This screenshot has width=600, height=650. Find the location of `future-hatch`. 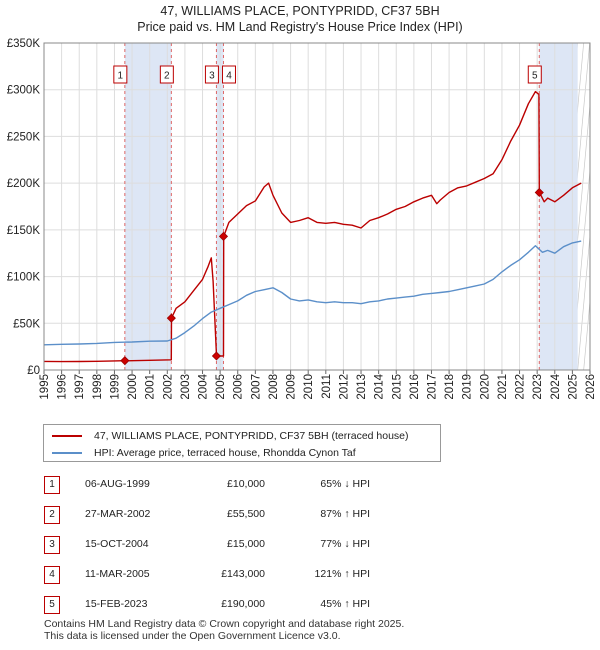

future-hatch is located at coordinates (588, 206).